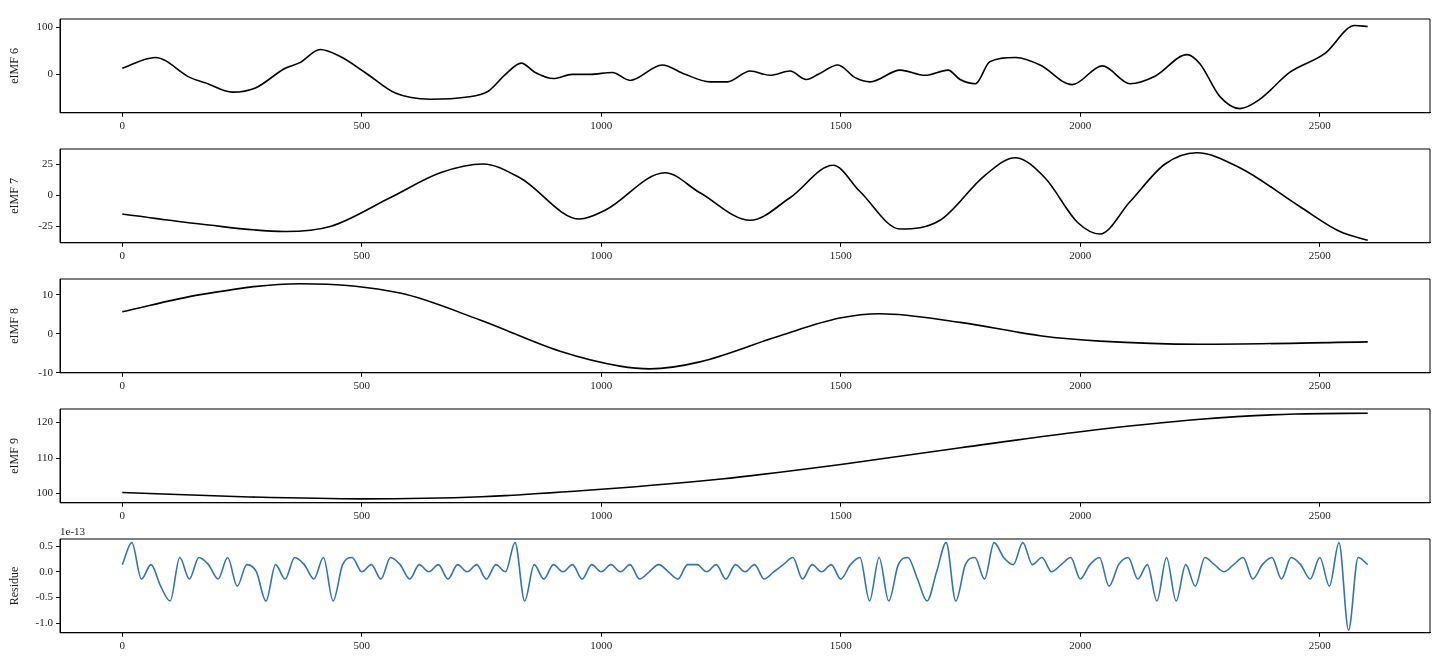 Image resolution: width=1440 pixels, height=669 pixels. I want to click on y-axis-title: Residue, so click(14, 586).